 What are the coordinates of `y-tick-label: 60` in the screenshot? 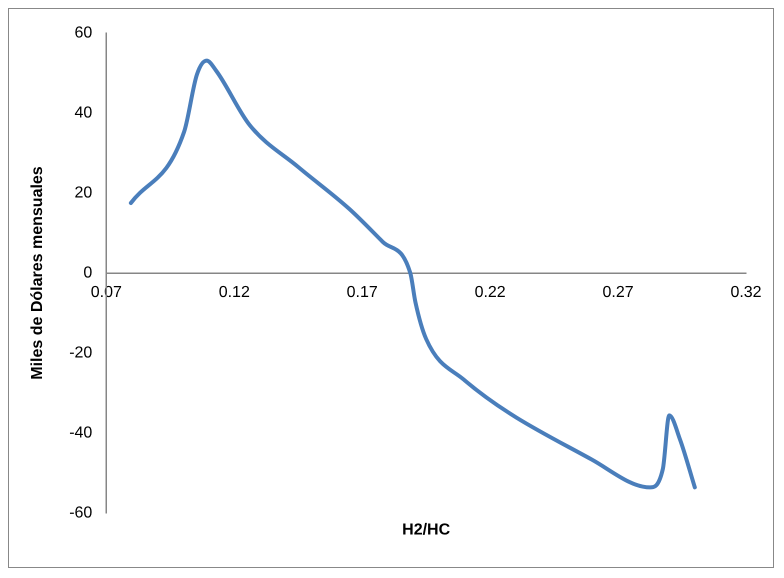 It's located at (83, 33).